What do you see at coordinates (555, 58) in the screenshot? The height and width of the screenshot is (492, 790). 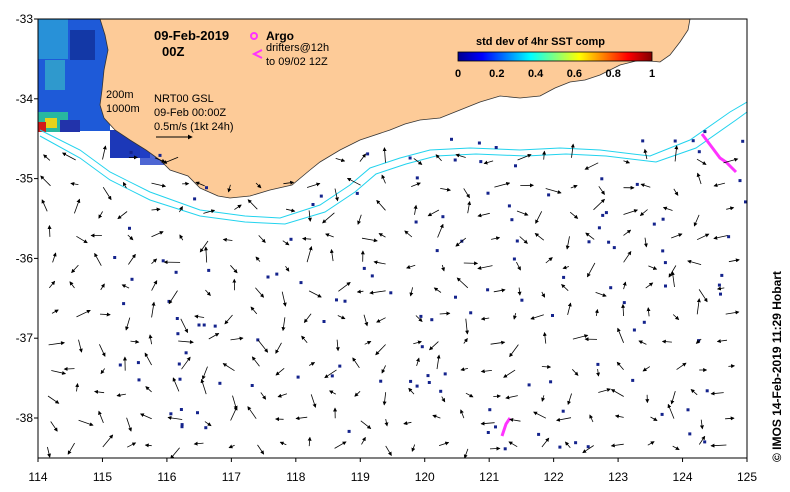 I see `colorbar: std dev of 4hr SST comp 0 0.2 0.4 0.6 0.8 1` at bounding box center [555, 58].